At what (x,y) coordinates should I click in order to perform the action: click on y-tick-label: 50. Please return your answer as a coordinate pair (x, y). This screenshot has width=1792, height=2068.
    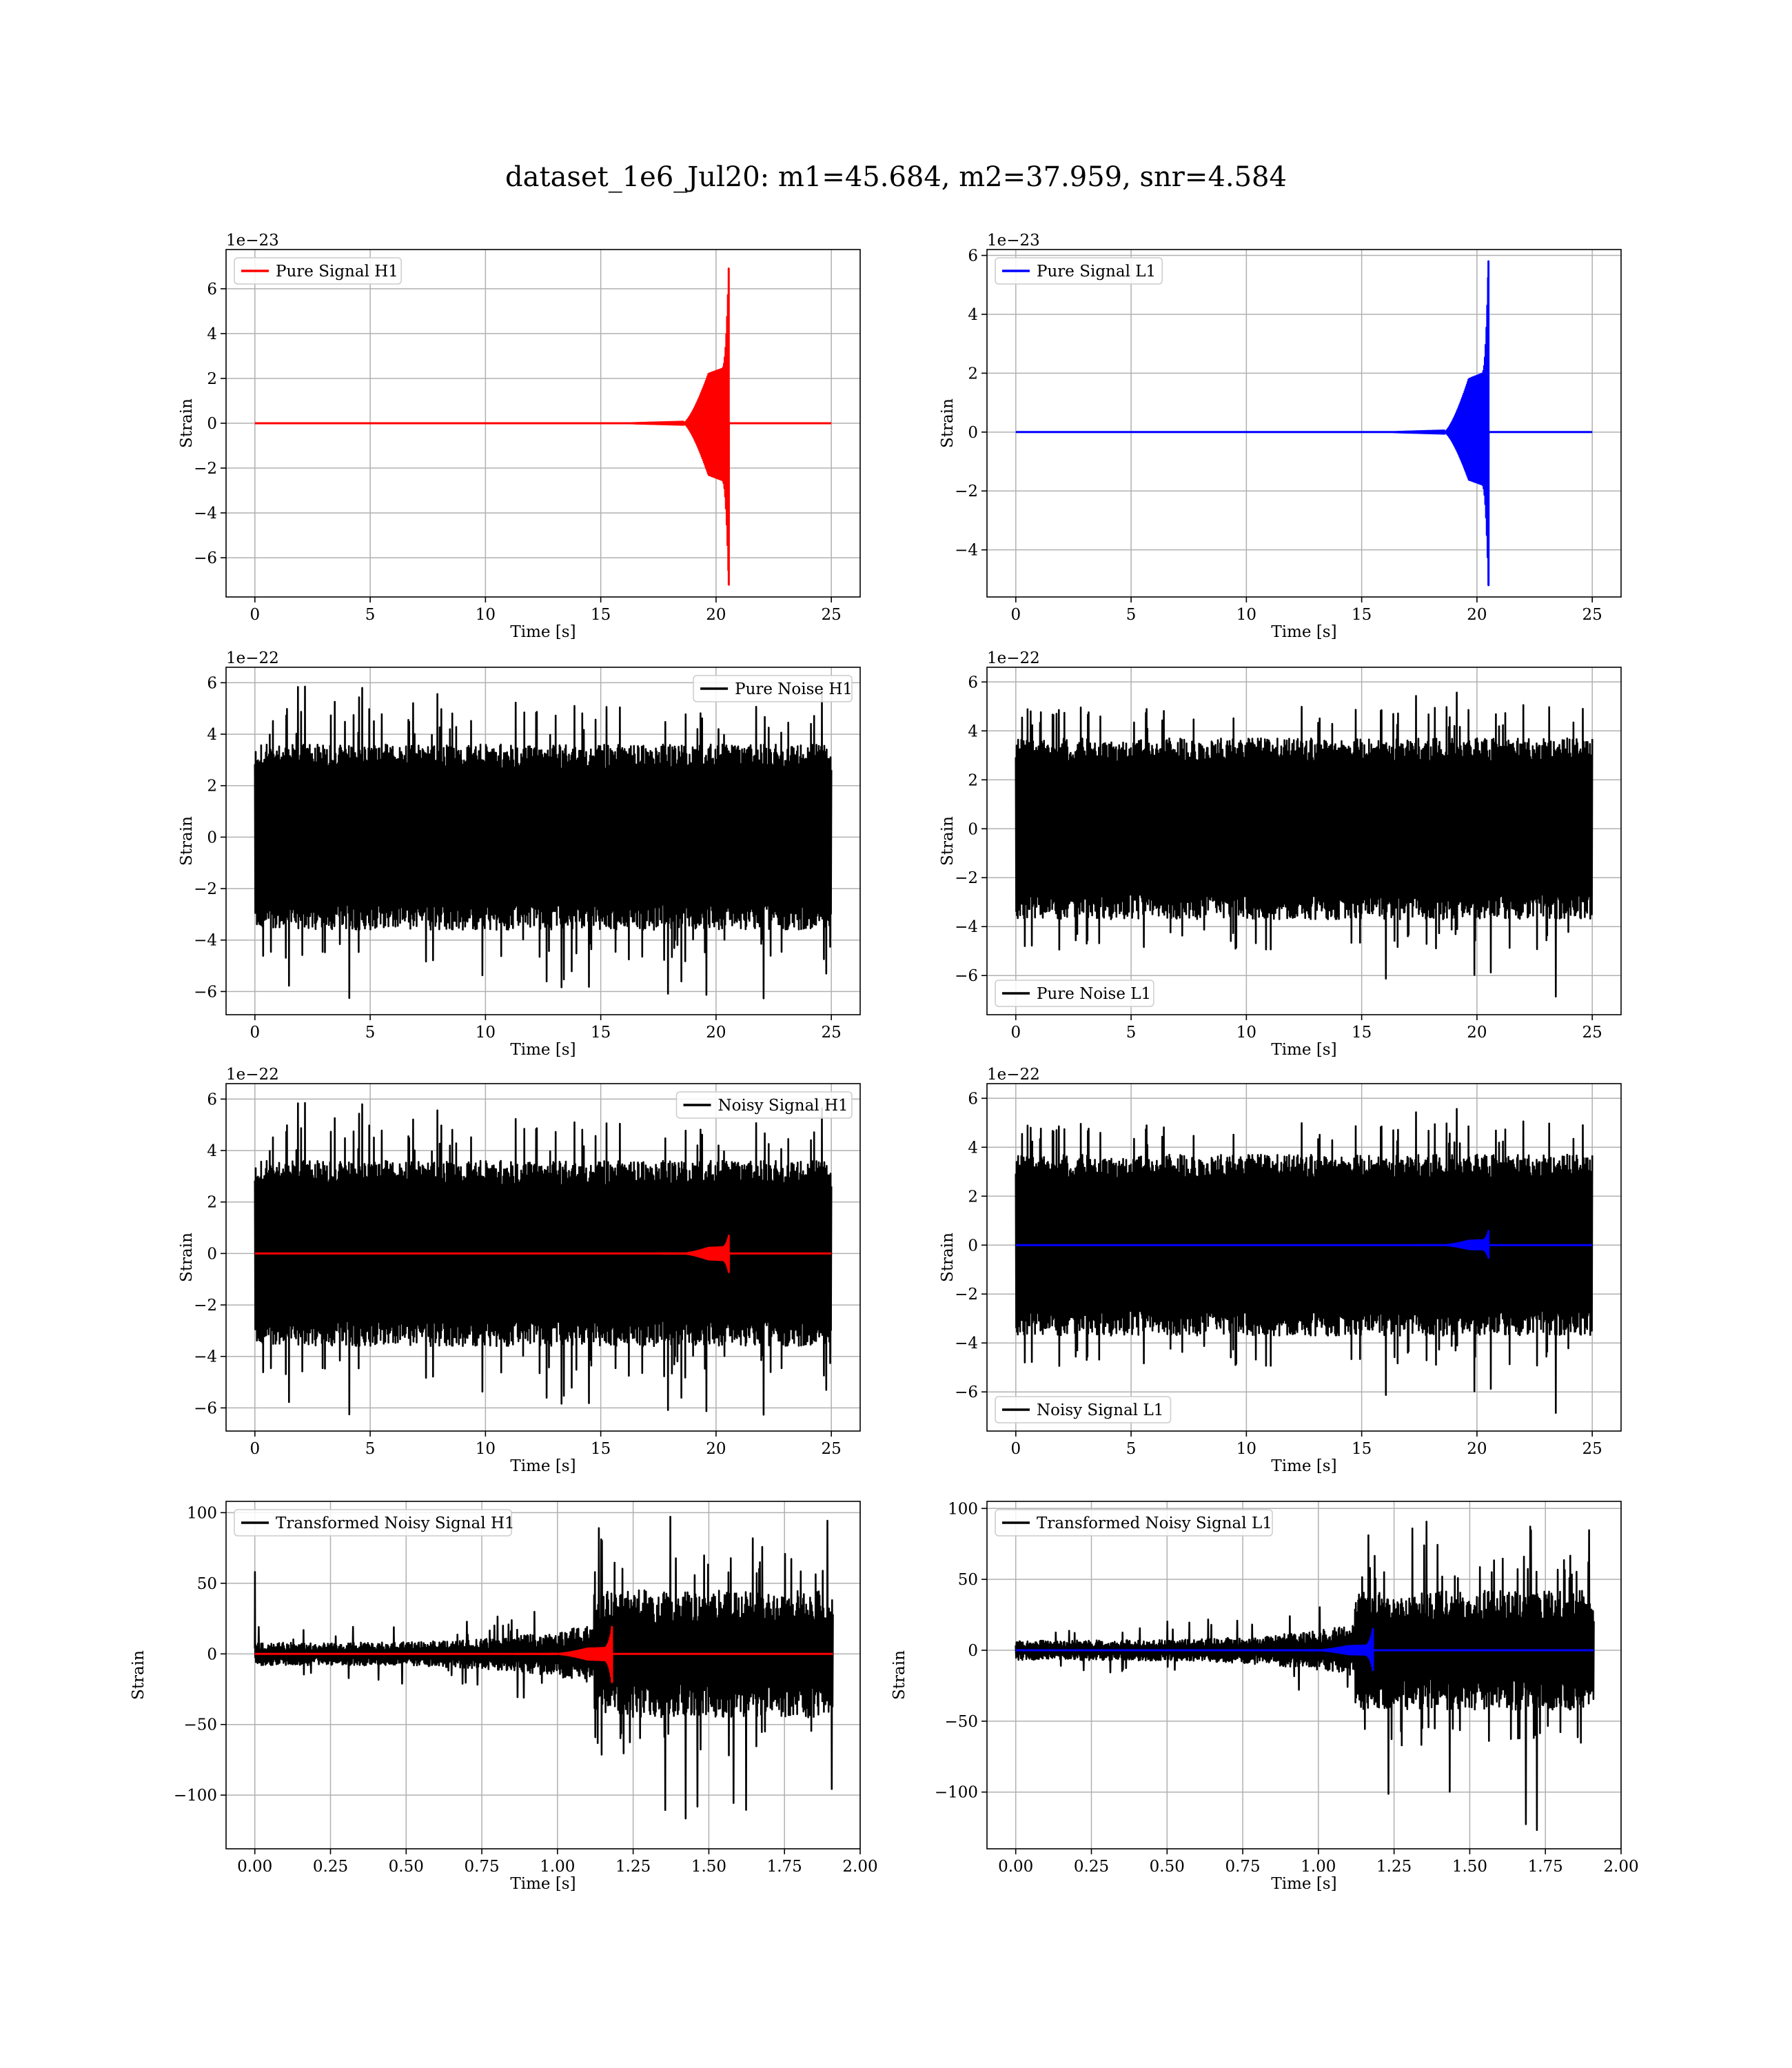
    Looking at the image, I should click on (968, 1580).